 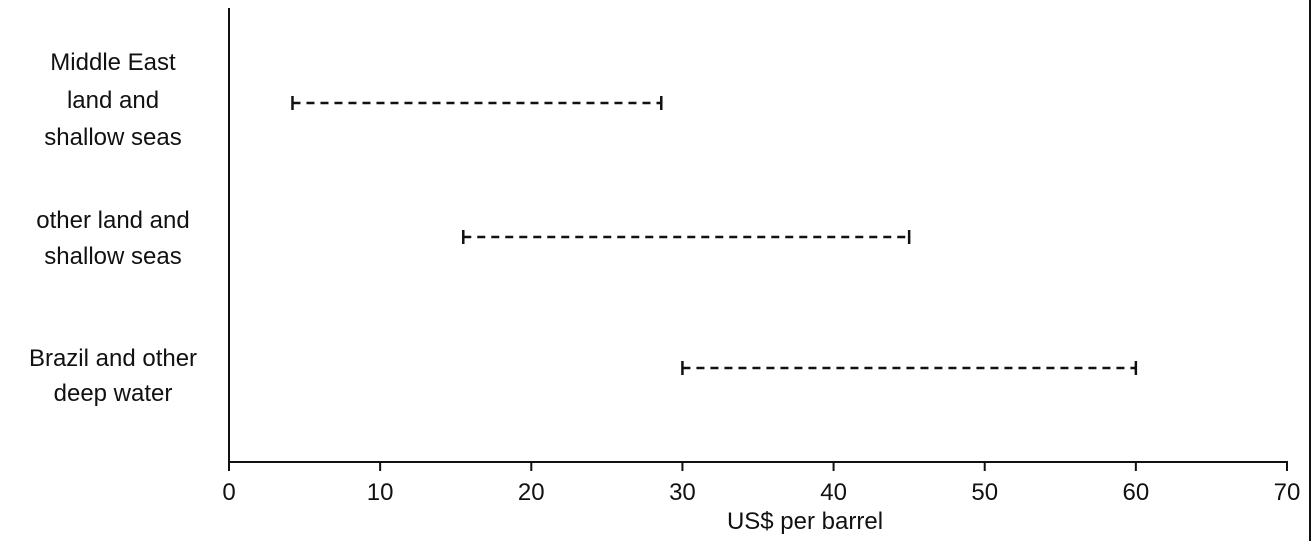 I want to click on x-tick-label: 20, so click(x=531, y=492).